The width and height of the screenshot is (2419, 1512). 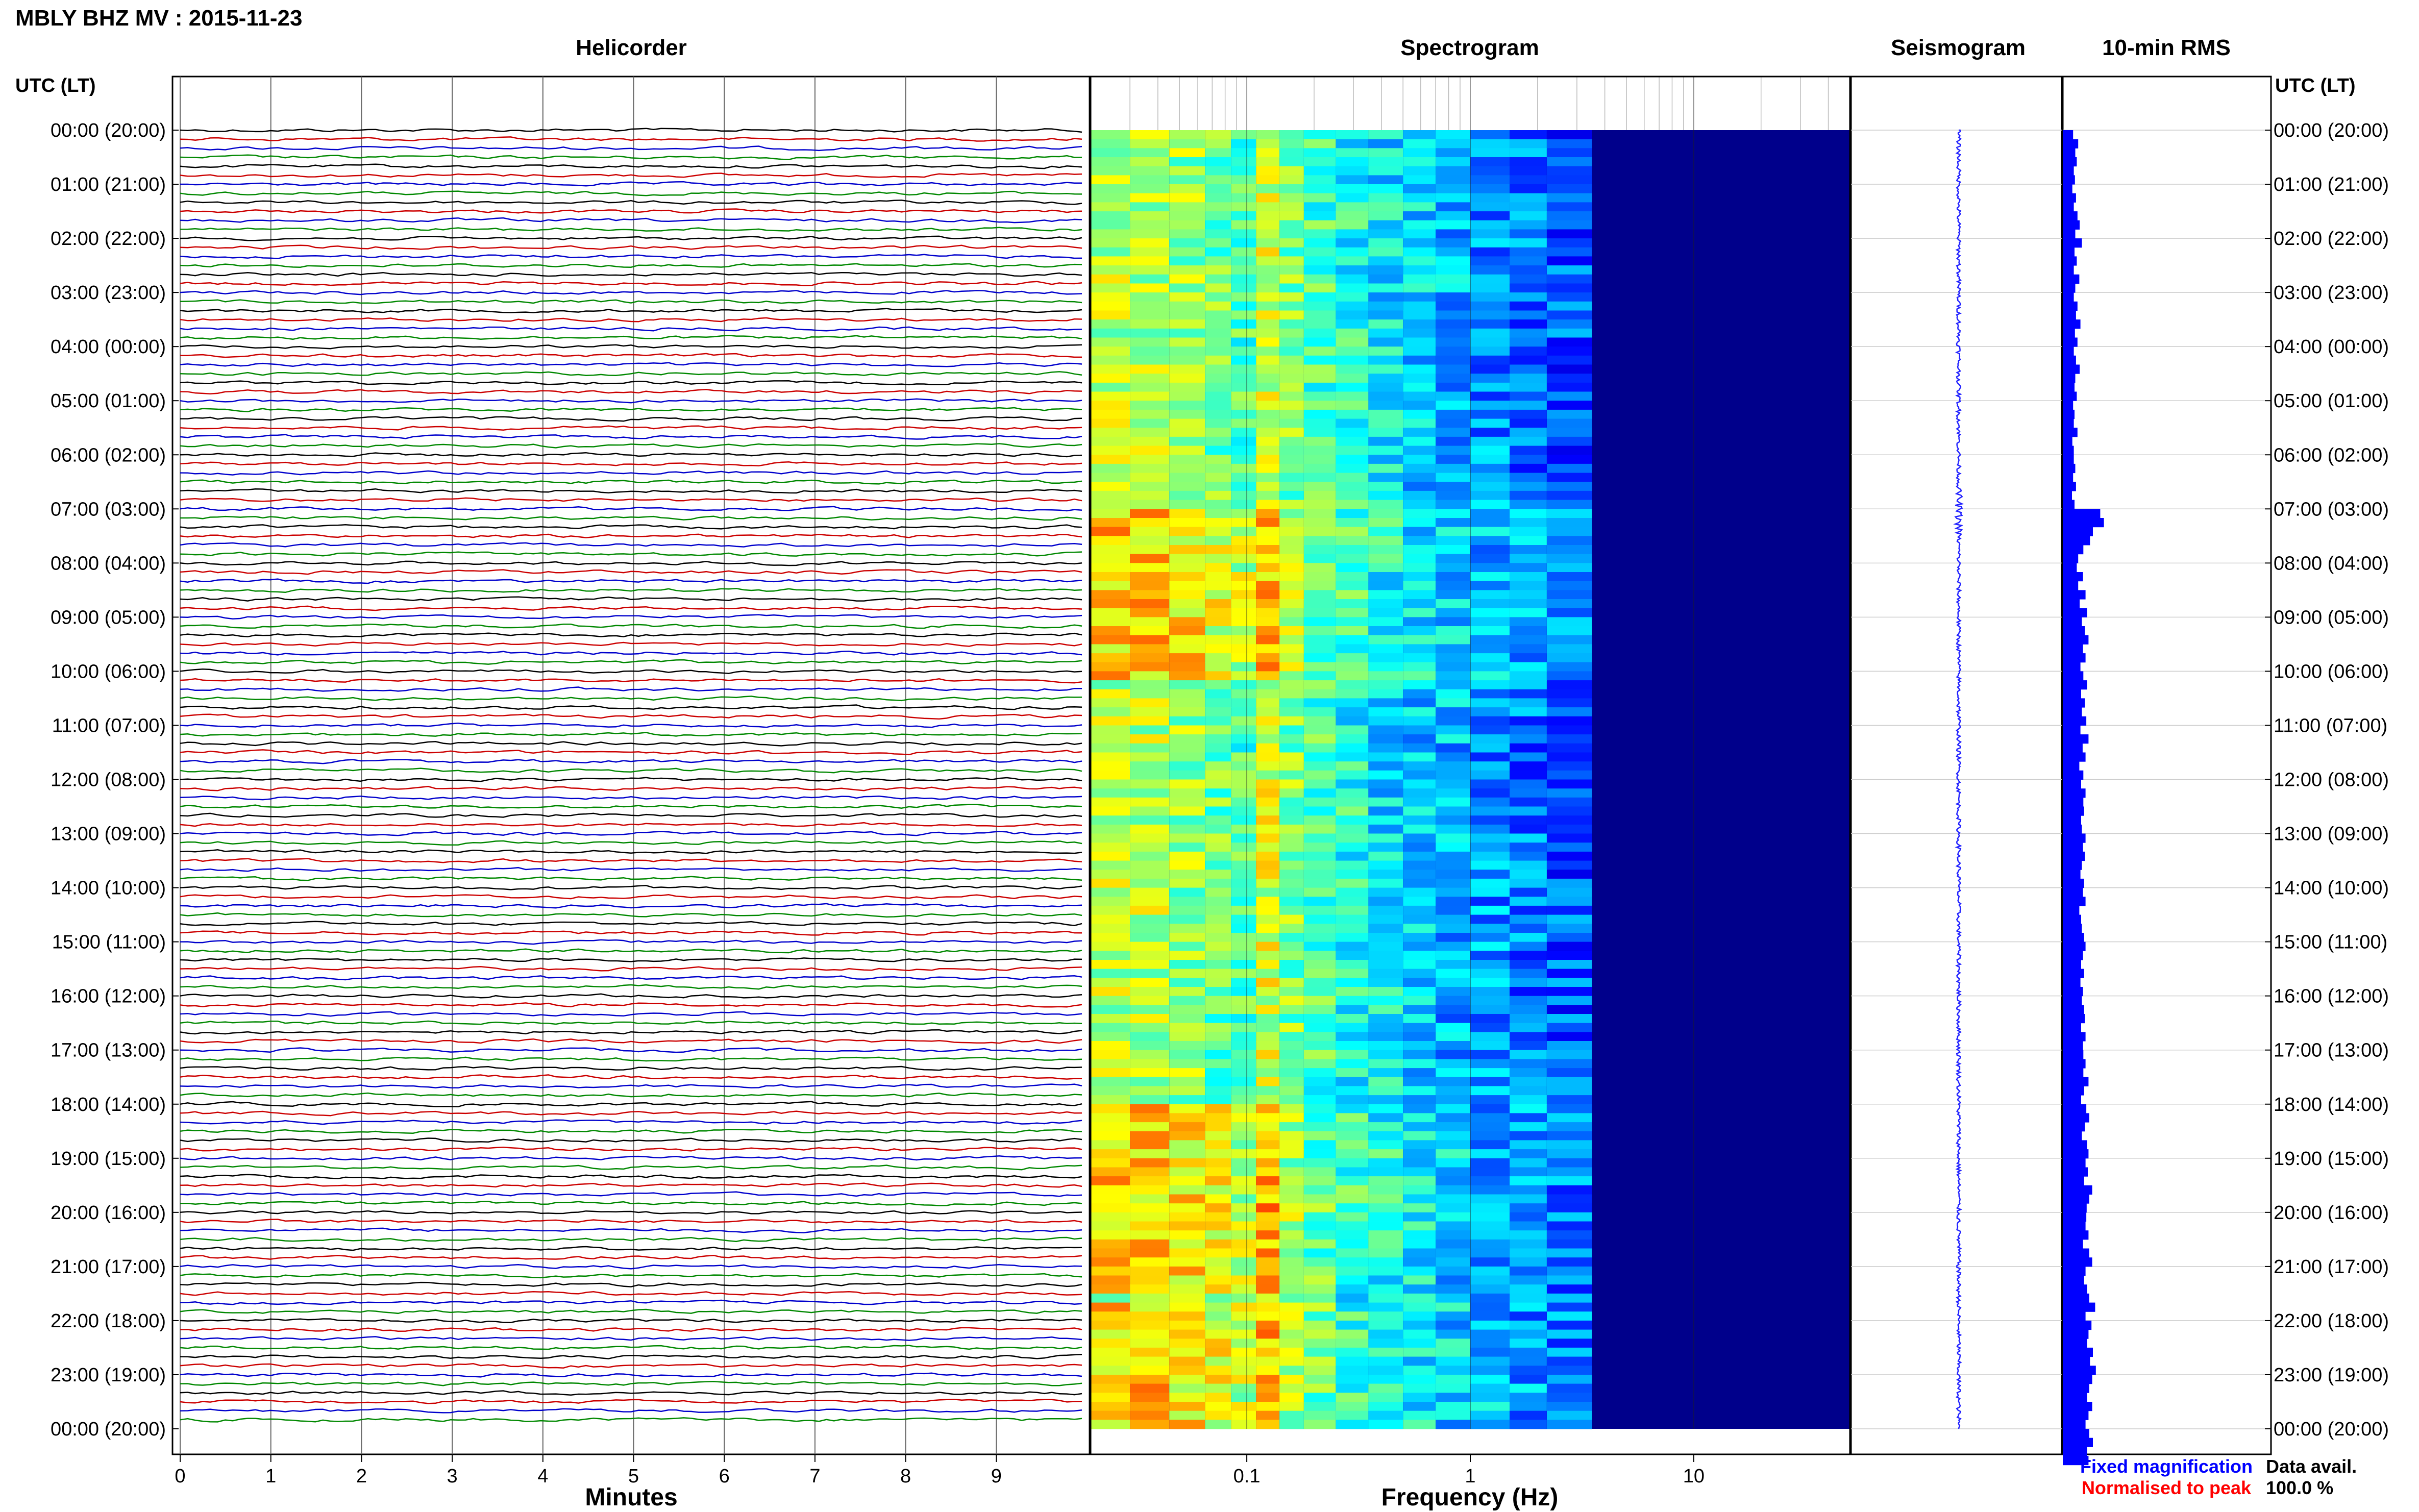 I want to click on time-label-left: 10:00 (06:00), so click(x=108, y=671).